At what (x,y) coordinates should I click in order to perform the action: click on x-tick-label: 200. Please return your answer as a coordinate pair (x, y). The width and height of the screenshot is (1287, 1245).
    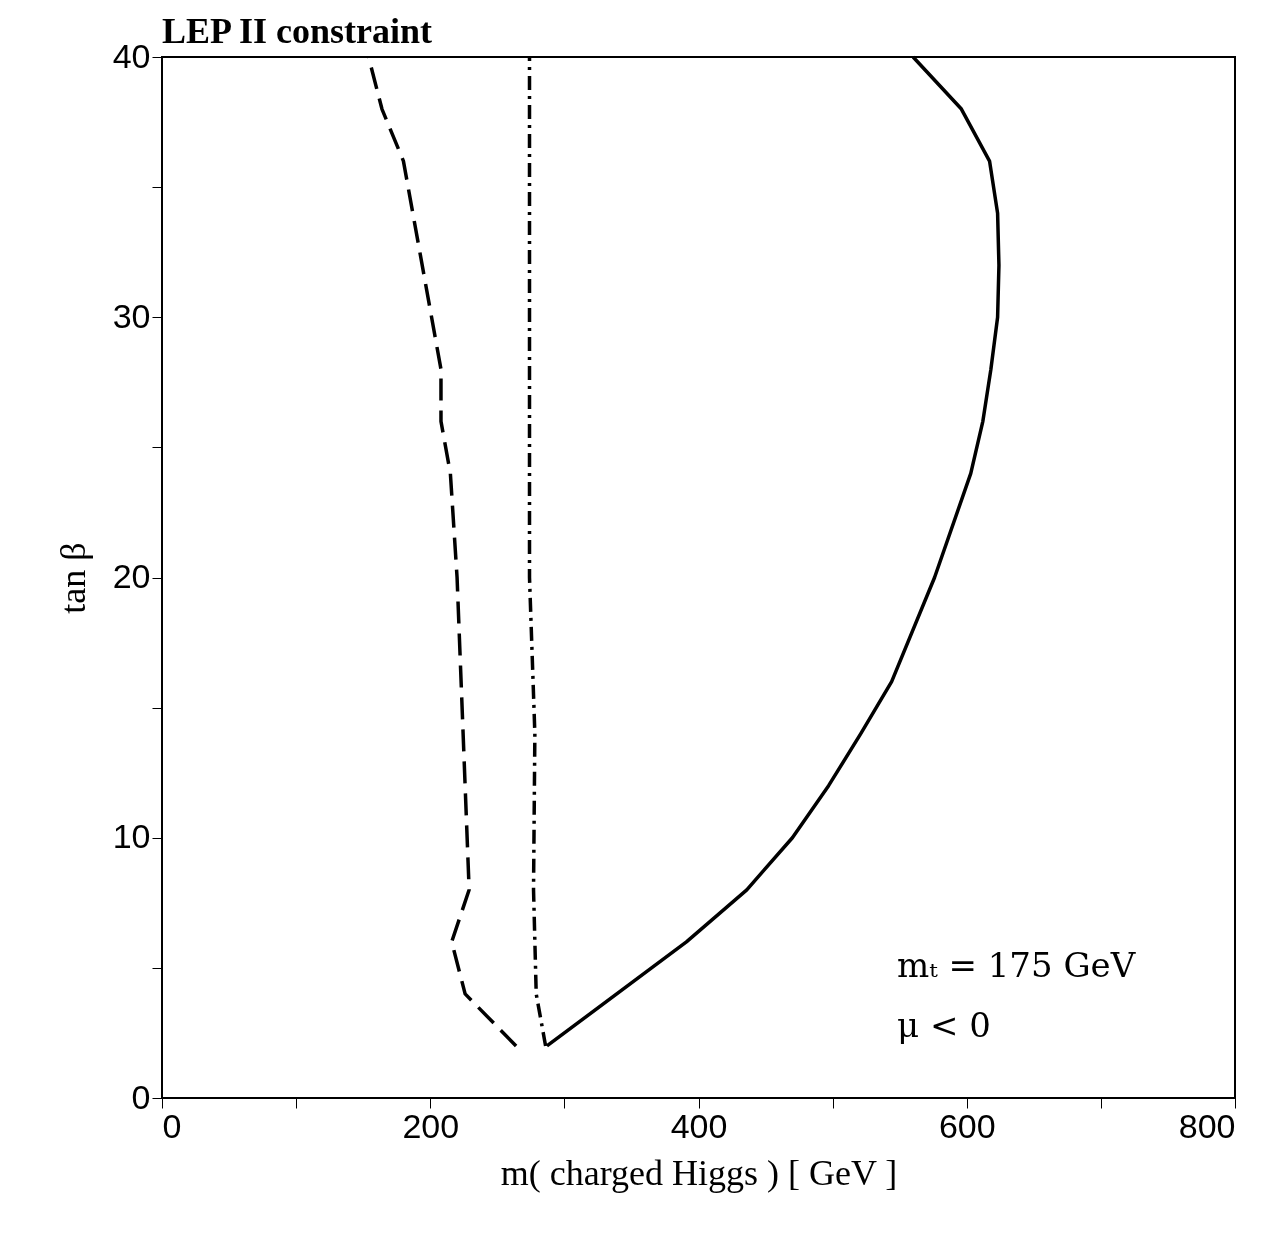
    Looking at the image, I should click on (431, 1125).